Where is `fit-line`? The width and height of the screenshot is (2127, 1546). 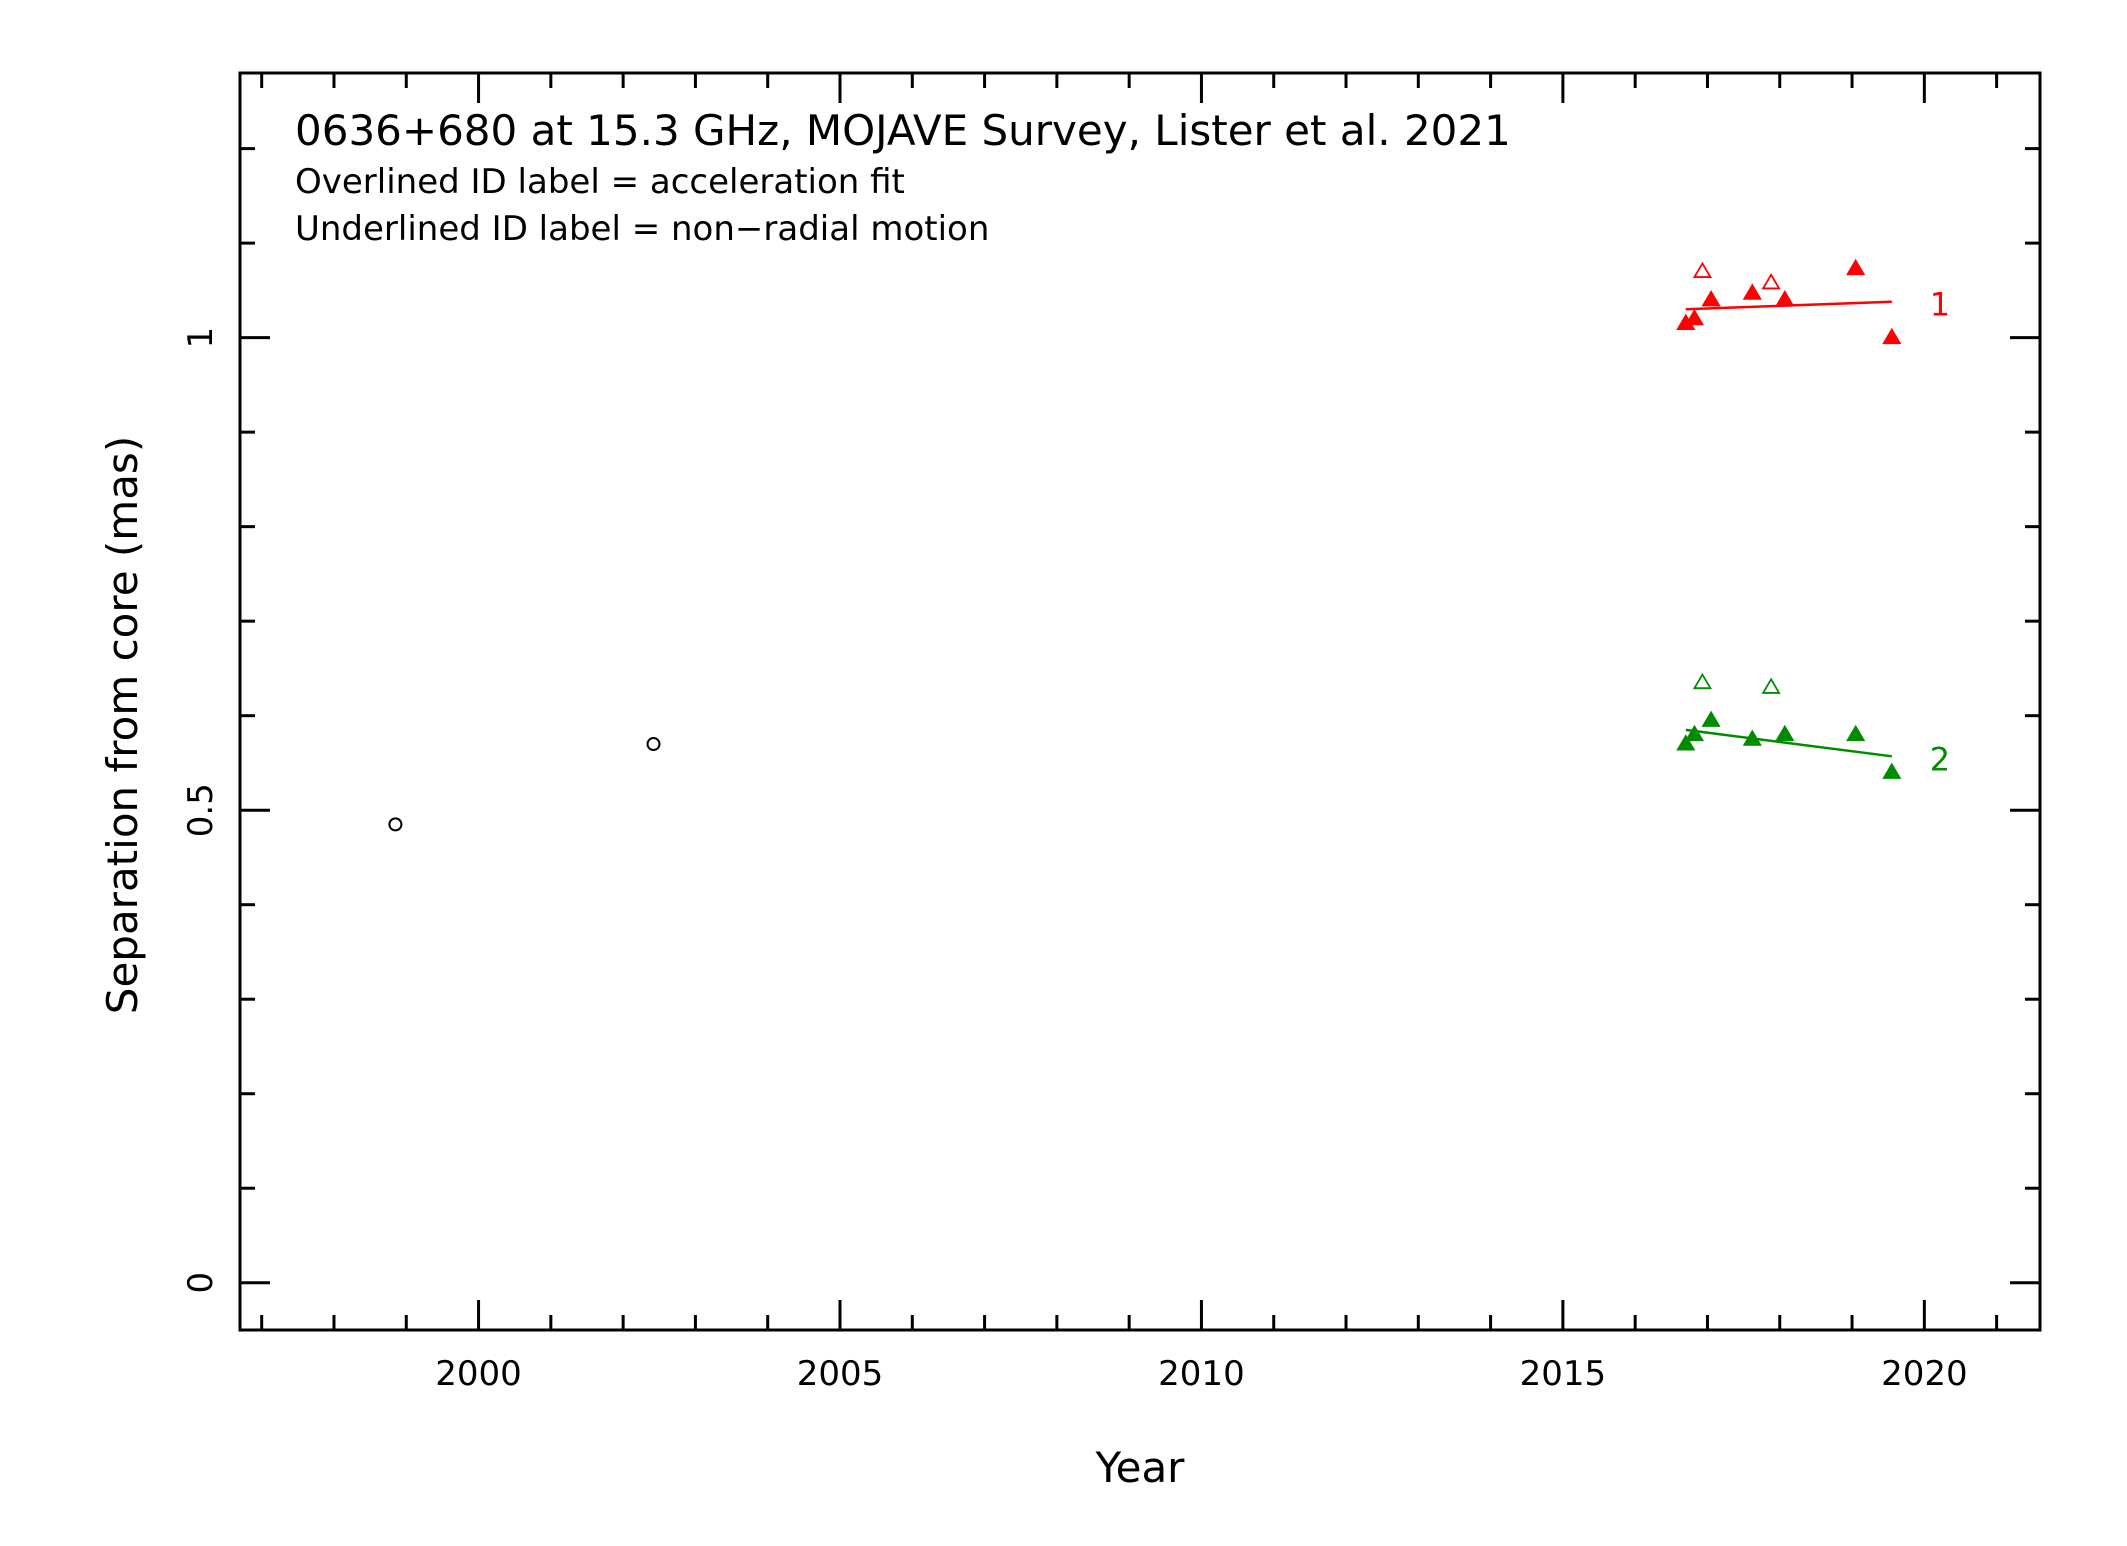 fit-line is located at coordinates (1788, 743).